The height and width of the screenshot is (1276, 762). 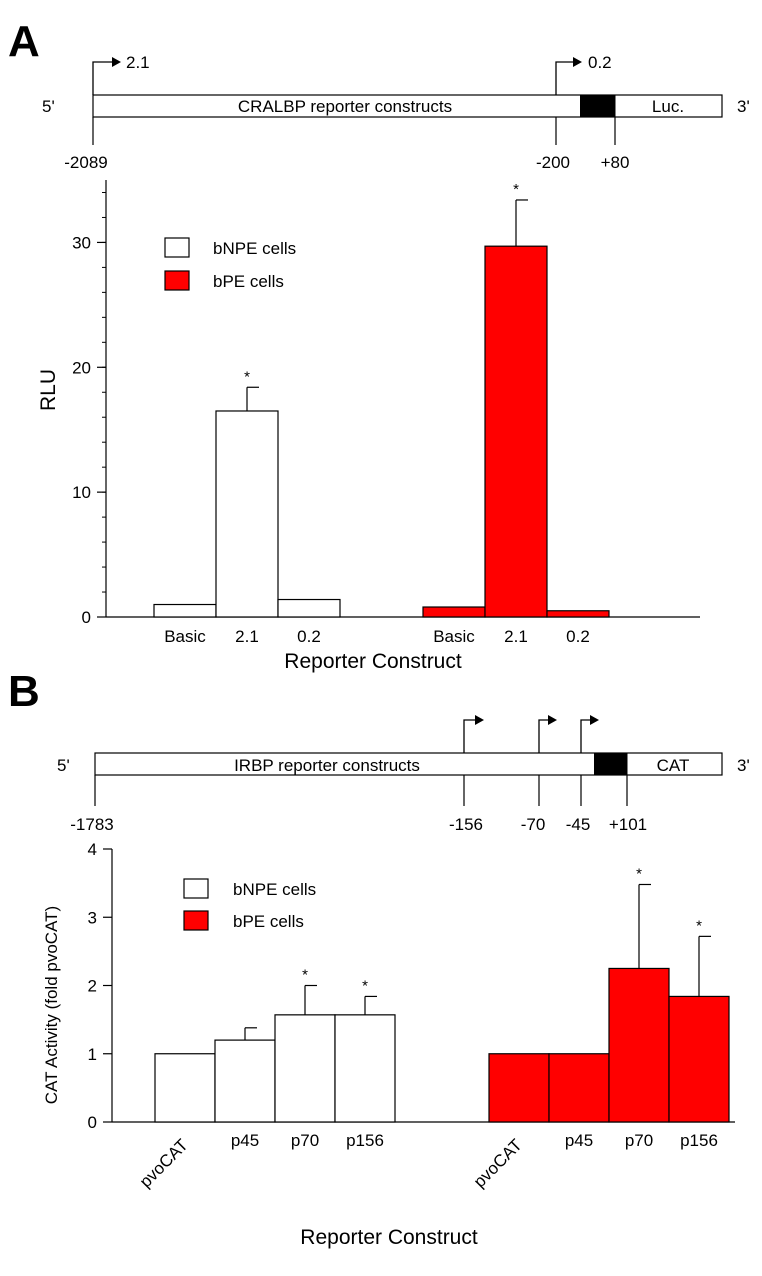 I want to click on promoter-box-b, so click(x=610, y=764).